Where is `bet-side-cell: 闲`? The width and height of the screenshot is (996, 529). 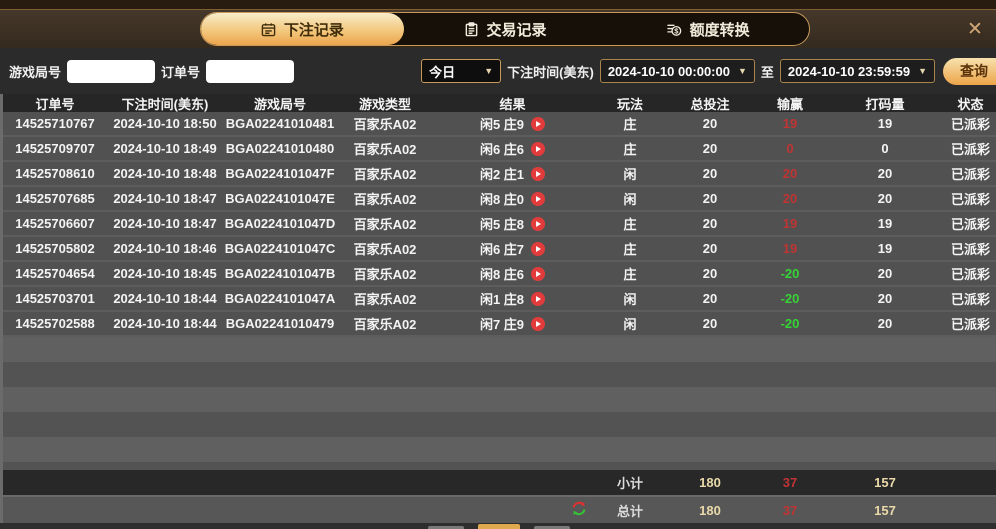
bet-side-cell: 闲 is located at coordinates (630, 299).